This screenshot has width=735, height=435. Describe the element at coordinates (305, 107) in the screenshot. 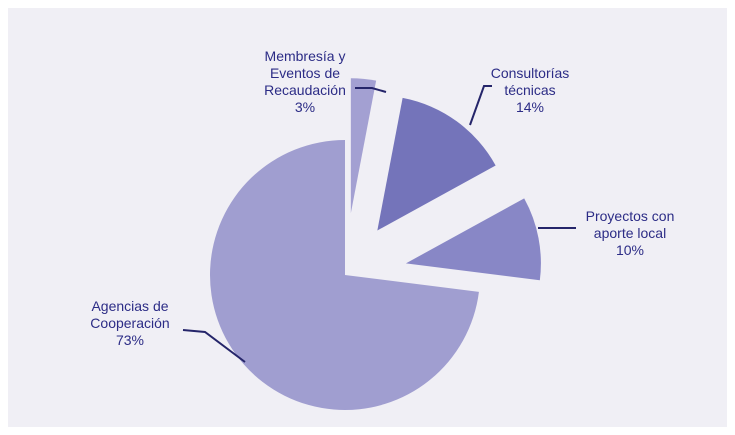

I see `value-label: 3%` at that location.